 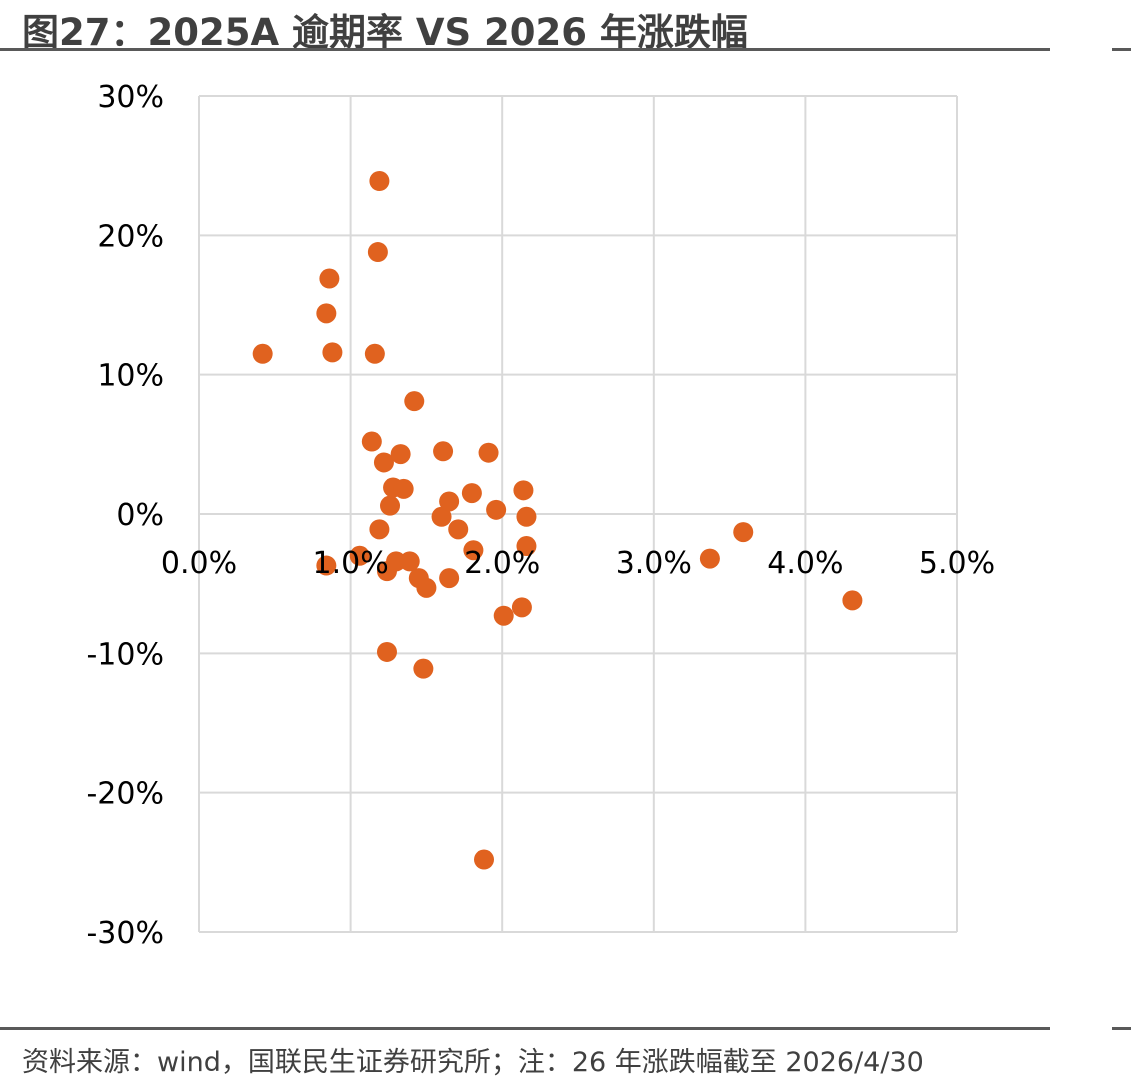 What do you see at coordinates (199, 563) in the screenshot?
I see `x-tick-label-0: 0.0%` at bounding box center [199, 563].